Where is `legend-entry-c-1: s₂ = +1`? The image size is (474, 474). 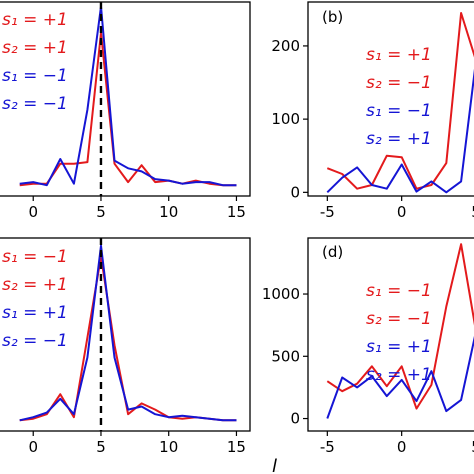
legend-entry-c-1: s₂ = +1 is located at coordinates (35, 285).